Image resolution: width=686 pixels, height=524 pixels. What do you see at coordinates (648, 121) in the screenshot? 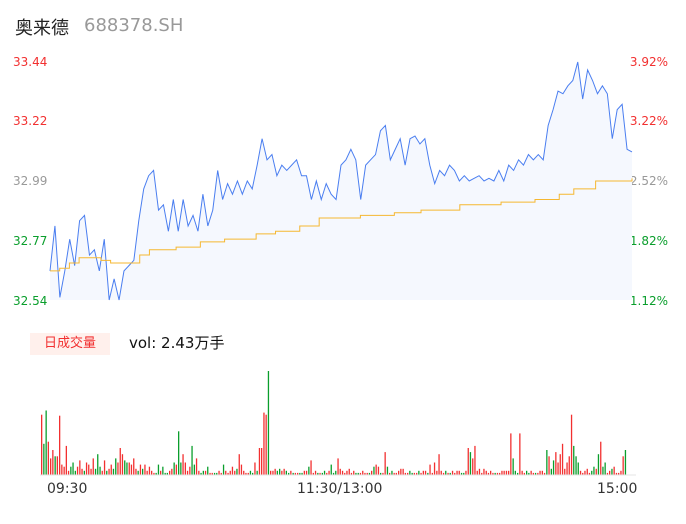
I see `y-tick-right: 3.22%` at bounding box center [648, 121].